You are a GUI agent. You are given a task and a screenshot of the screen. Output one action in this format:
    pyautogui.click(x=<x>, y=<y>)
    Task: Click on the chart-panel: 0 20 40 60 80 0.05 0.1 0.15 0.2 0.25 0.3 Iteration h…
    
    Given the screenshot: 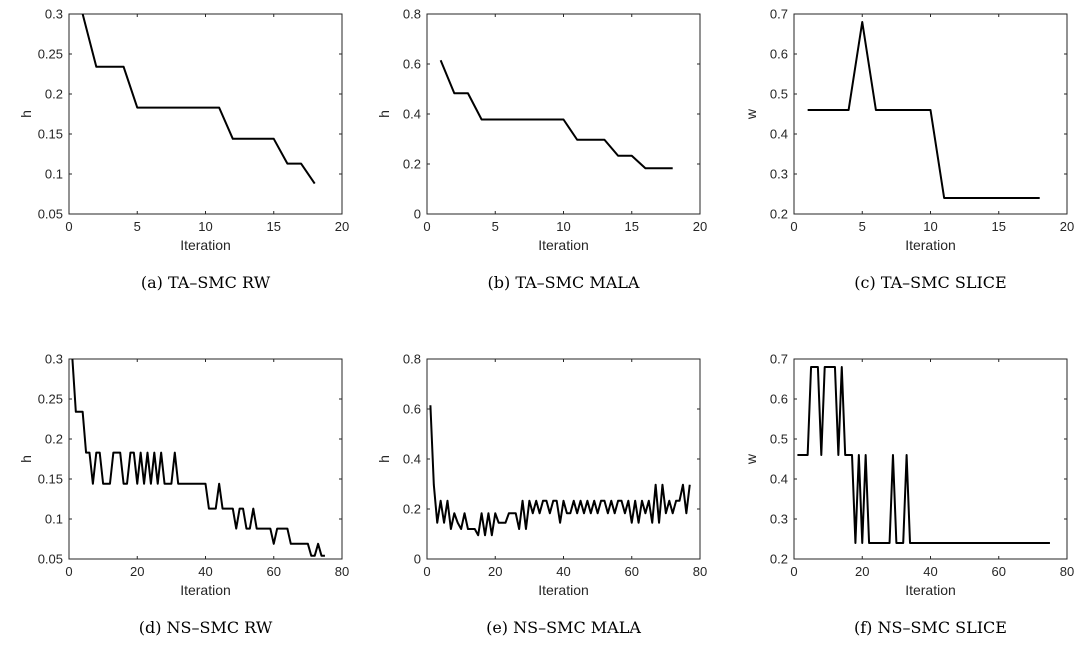 What is the action you would take?
    pyautogui.click(x=183, y=495)
    